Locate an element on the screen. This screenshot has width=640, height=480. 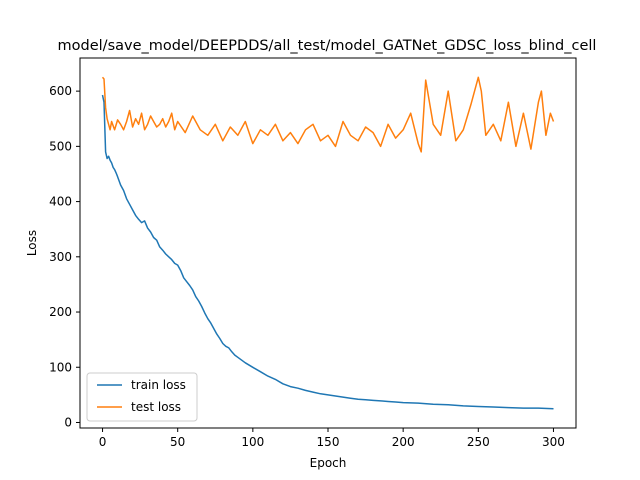
x-tick-label: 200 is located at coordinates (403, 442).